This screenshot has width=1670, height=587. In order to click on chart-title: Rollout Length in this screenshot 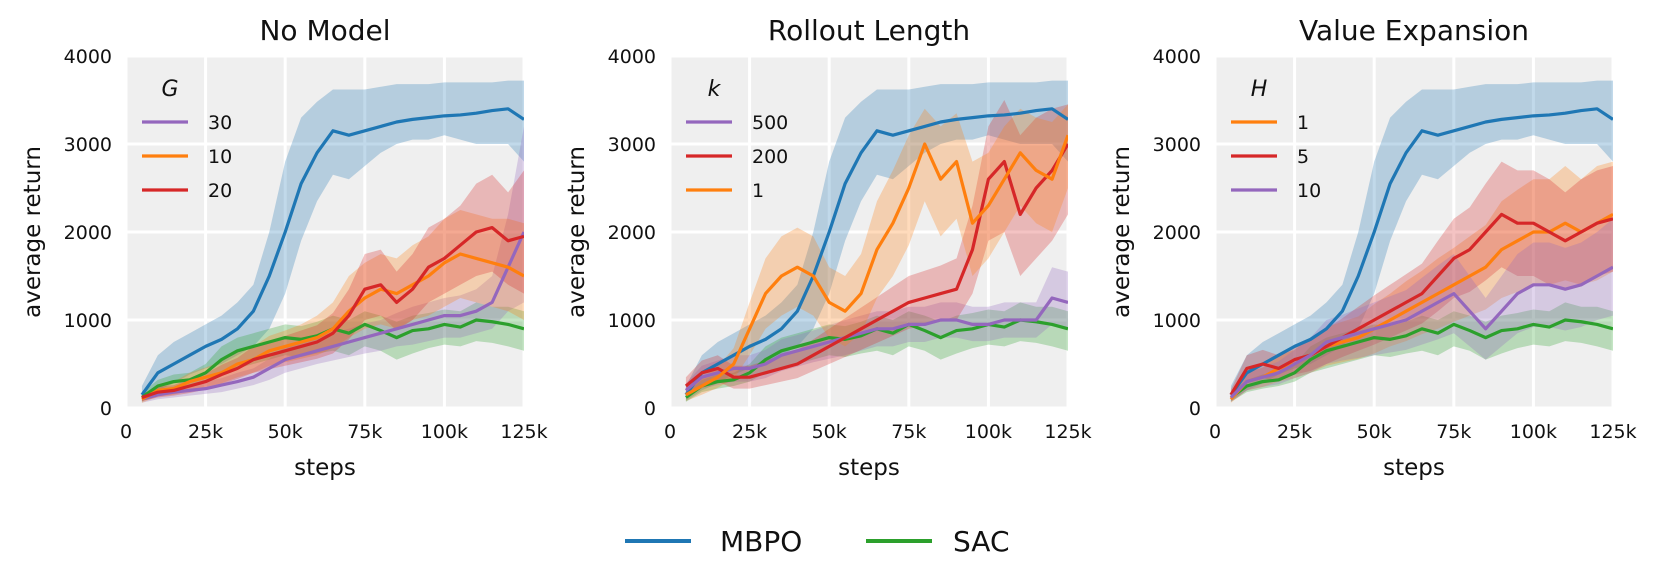, I will do `click(869, 30)`.